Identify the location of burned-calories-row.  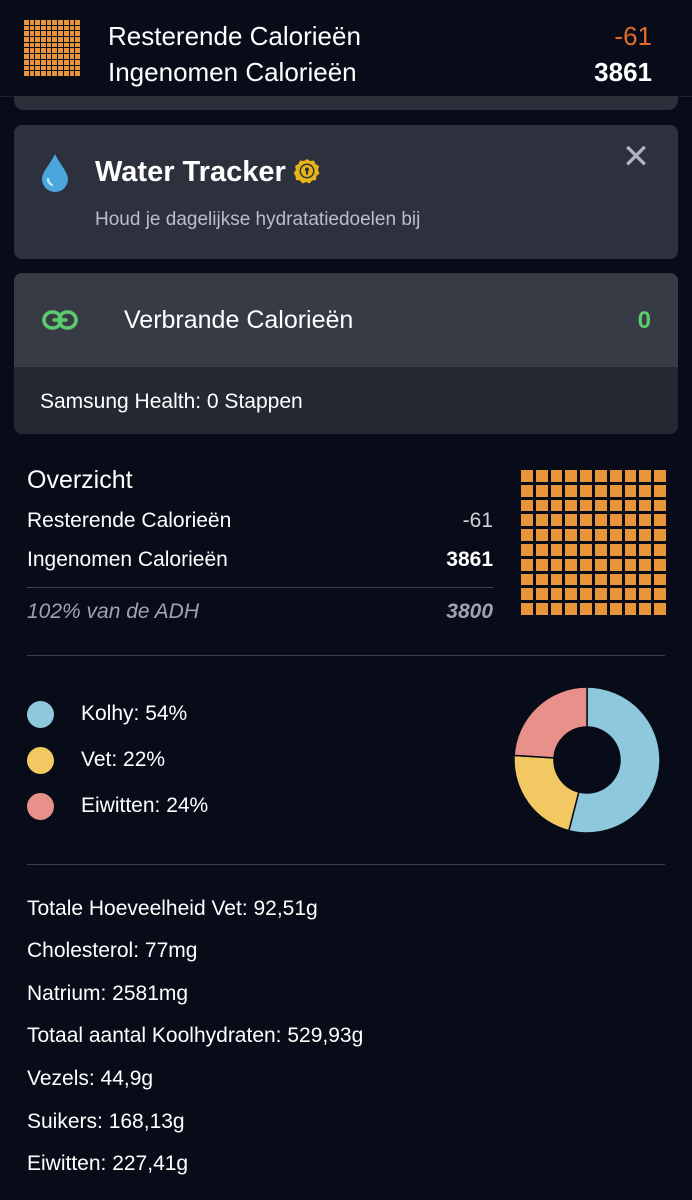
(346, 320).